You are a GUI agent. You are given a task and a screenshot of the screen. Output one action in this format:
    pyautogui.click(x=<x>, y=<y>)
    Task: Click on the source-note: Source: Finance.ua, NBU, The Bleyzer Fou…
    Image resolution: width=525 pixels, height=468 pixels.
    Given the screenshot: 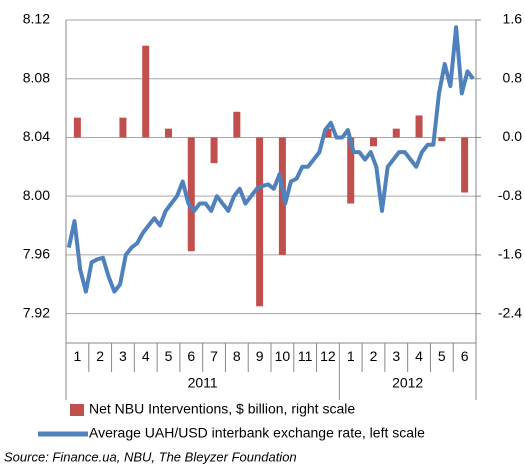 What is the action you would take?
    pyautogui.click(x=150, y=456)
    